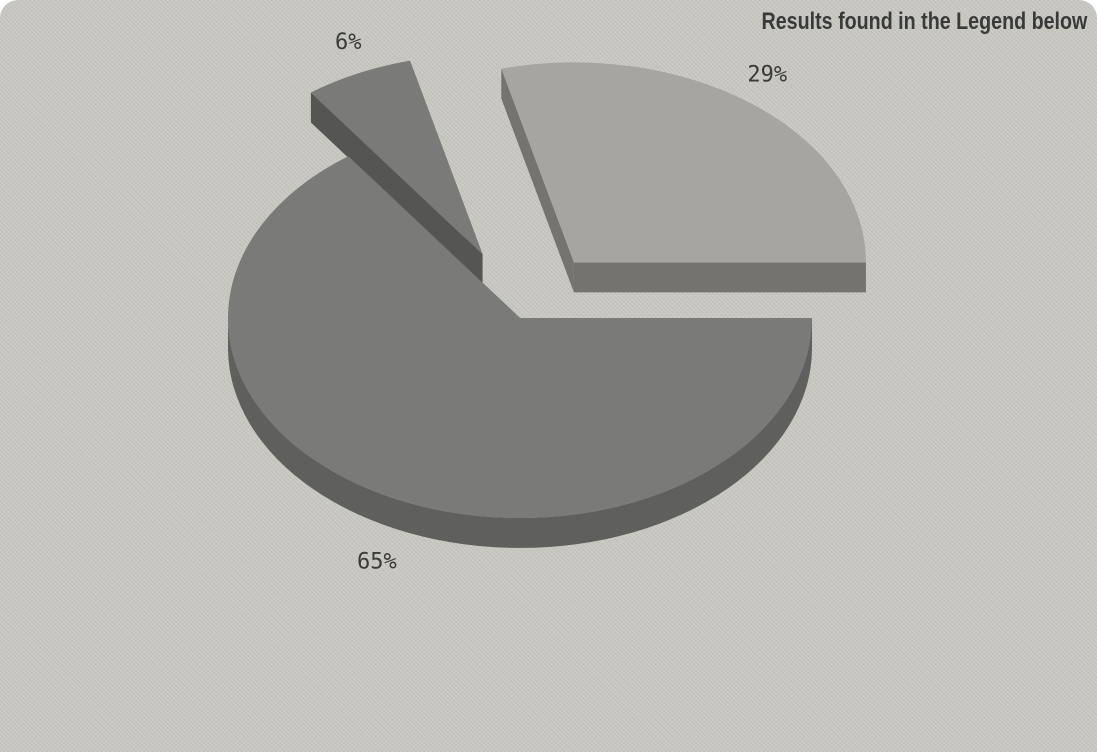 Image resolution: width=1097 pixels, height=752 pixels. I want to click on slice-label-65: 65%, so click(377, 561).